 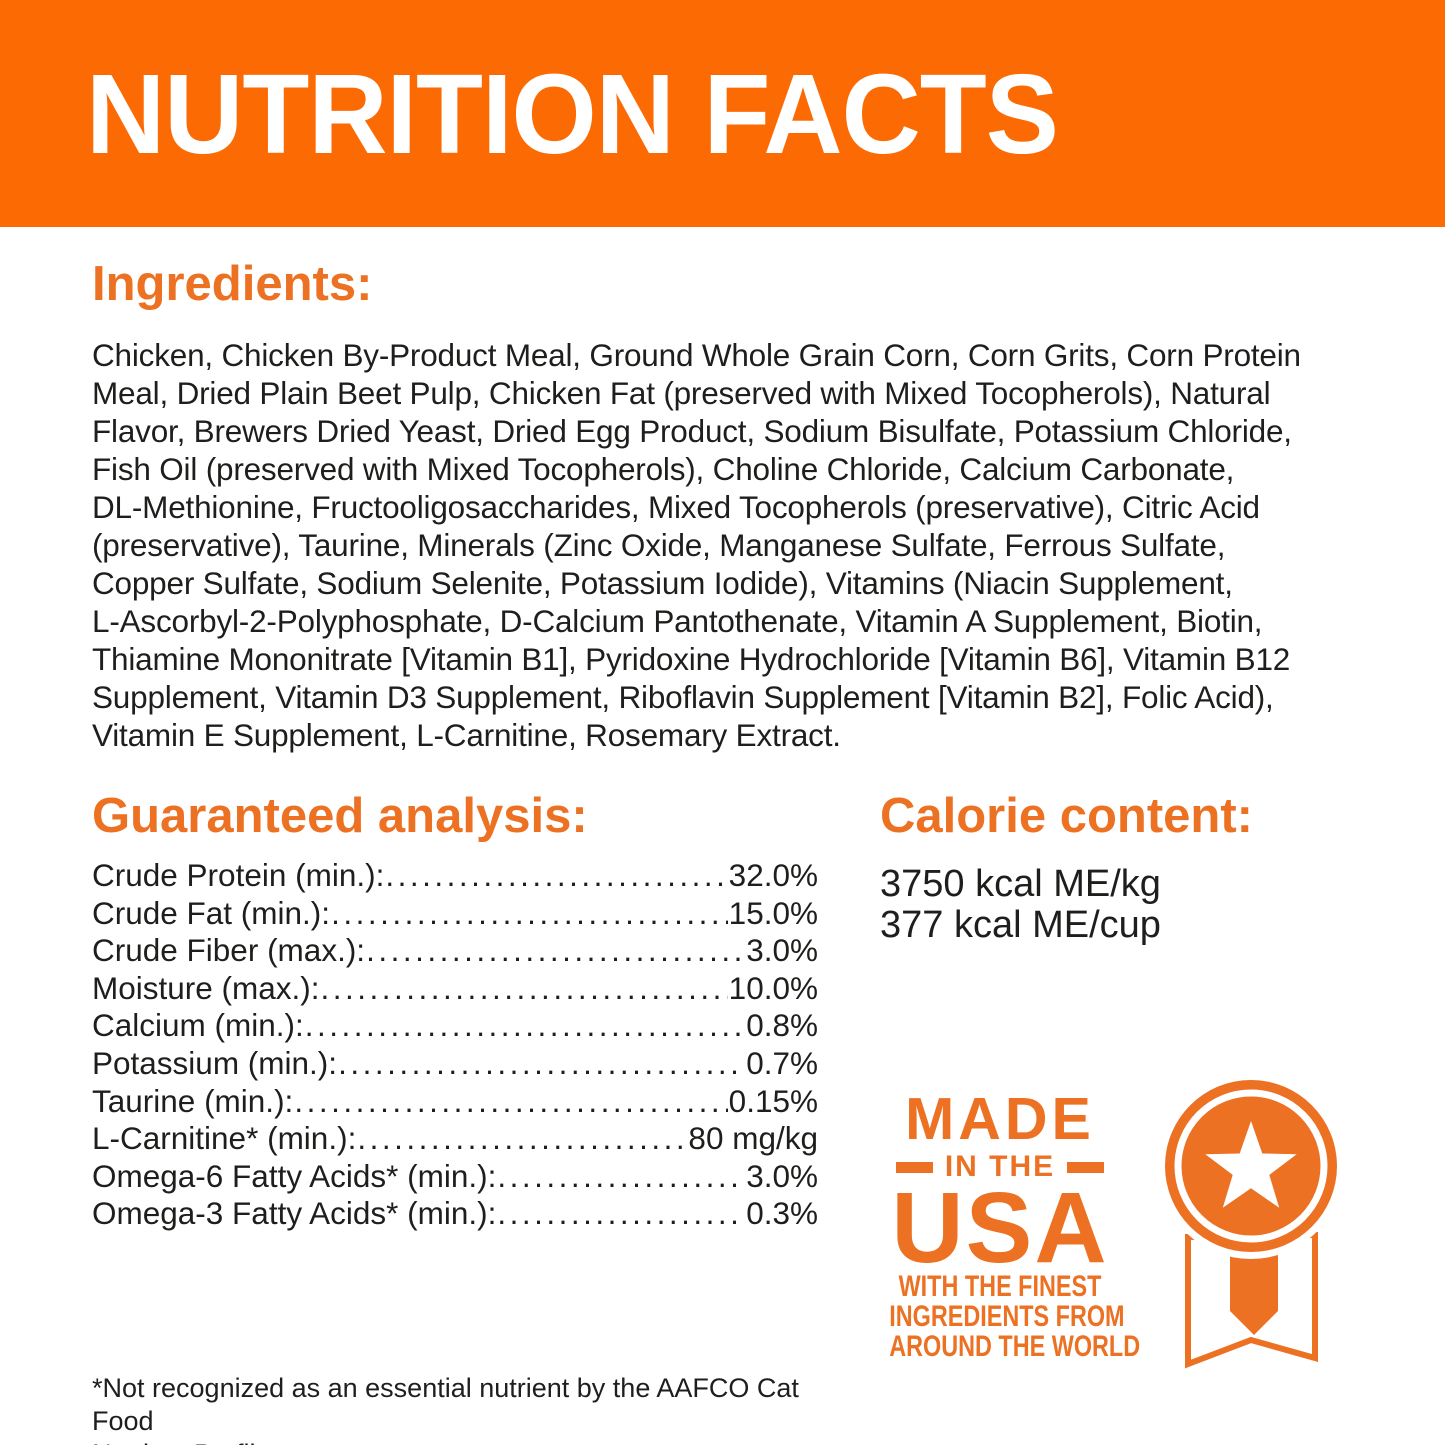 I want to click on award-ribbon-star-icon, so click(x=1251, y=1223).